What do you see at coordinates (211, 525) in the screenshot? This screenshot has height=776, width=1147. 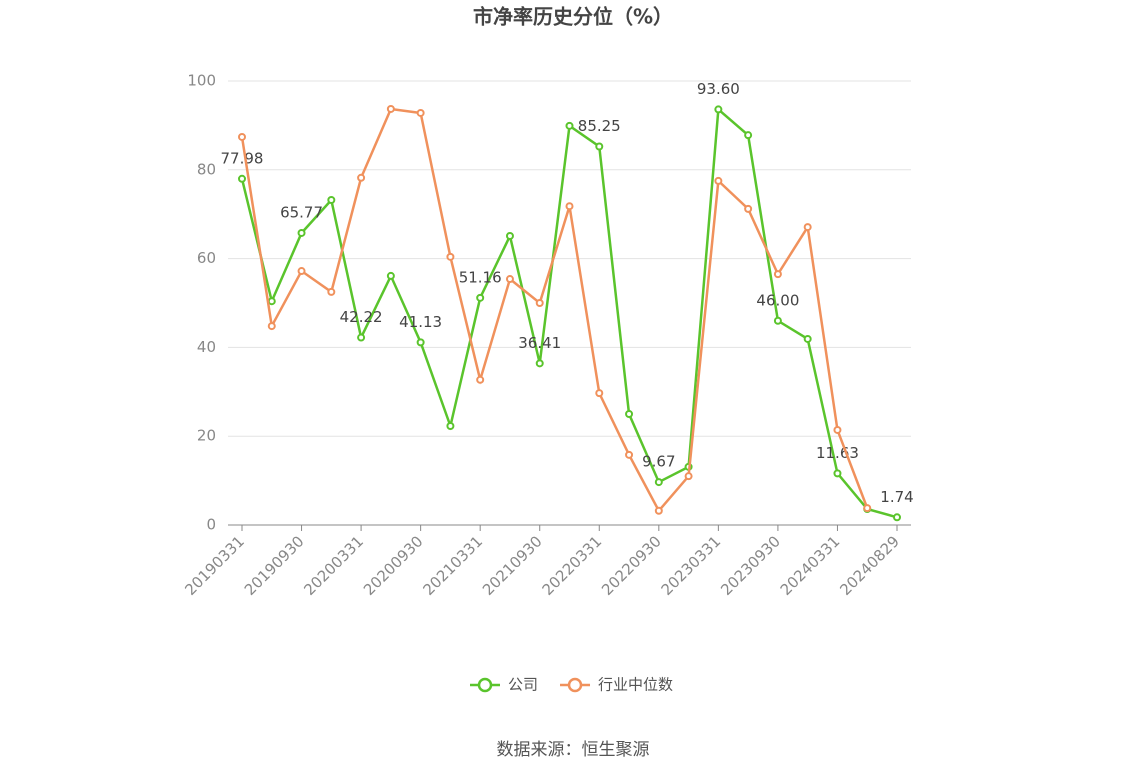 I see `y-tick-label: 0` at bounding box center [211, 525].